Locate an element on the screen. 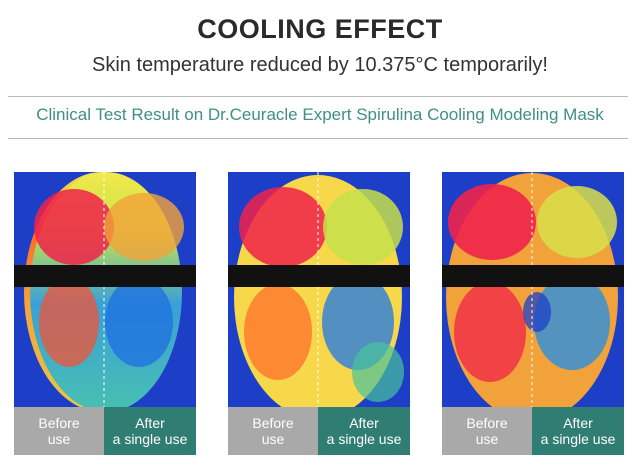 The image size is (640, 472). divider-top is located at coordinates (318, 96).